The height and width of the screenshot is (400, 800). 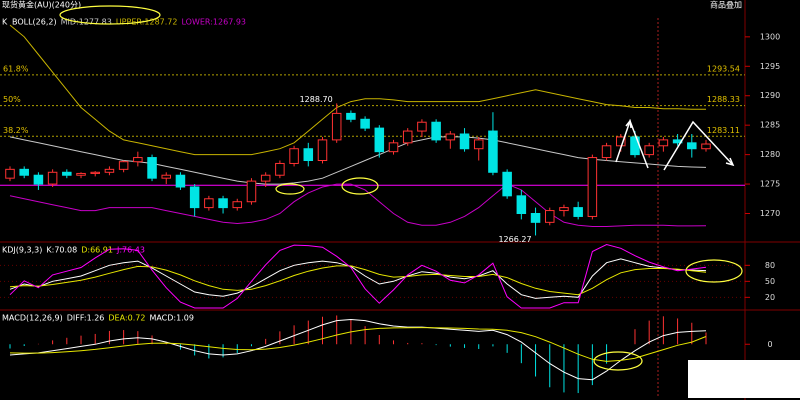 I want to click on overlay-button: 商品叠加, so click(x=726, y=5).